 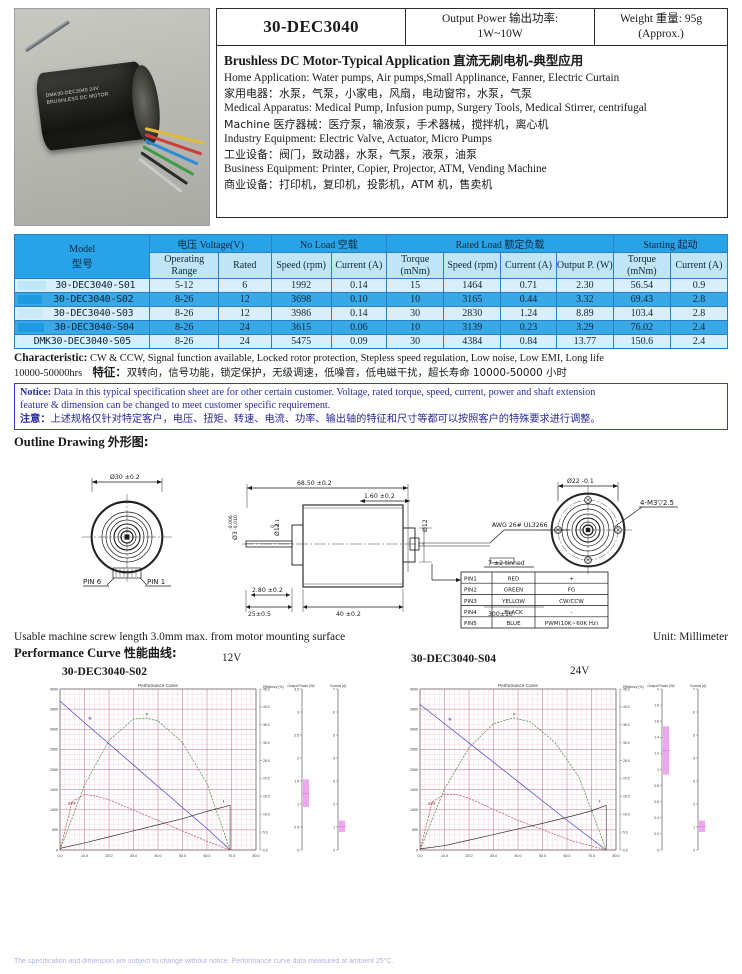 I want to click on spec-rated-current: 0.44, so click(x=528, y=299).